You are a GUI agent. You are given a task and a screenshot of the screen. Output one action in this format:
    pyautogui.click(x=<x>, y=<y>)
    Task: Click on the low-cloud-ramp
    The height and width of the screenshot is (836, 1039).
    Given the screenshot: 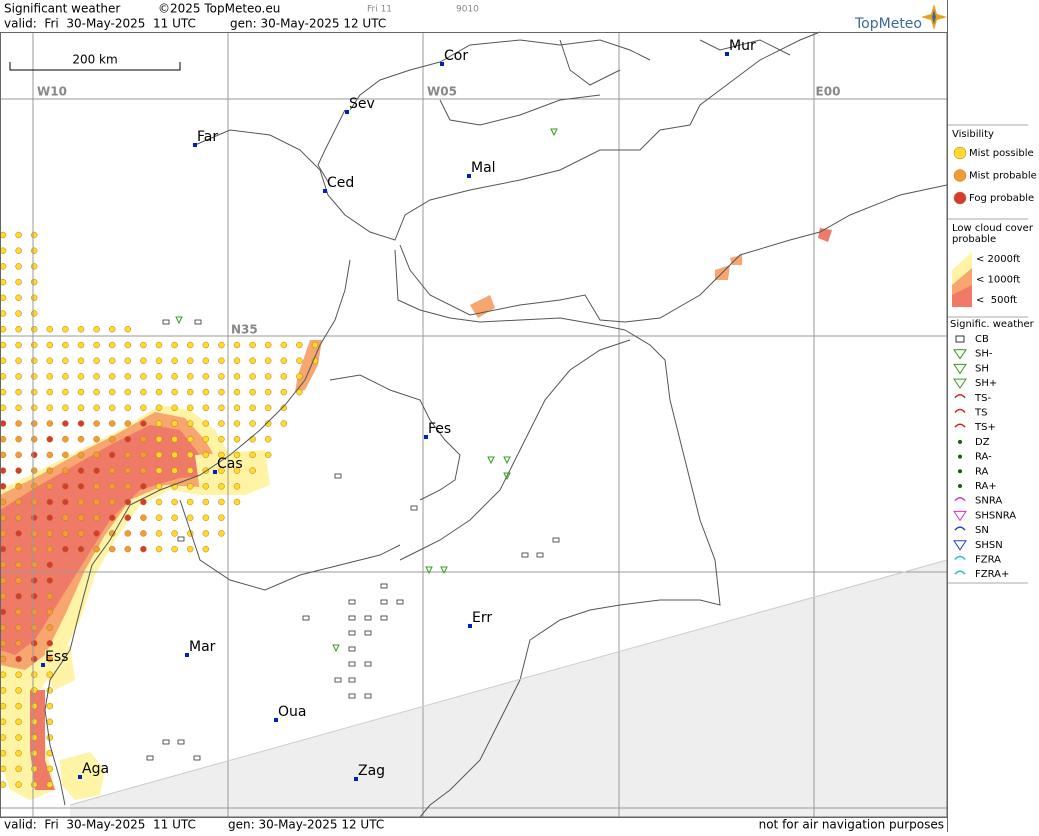 What is the action you would take?
    pyautogui.click(x=962, y=296)
    